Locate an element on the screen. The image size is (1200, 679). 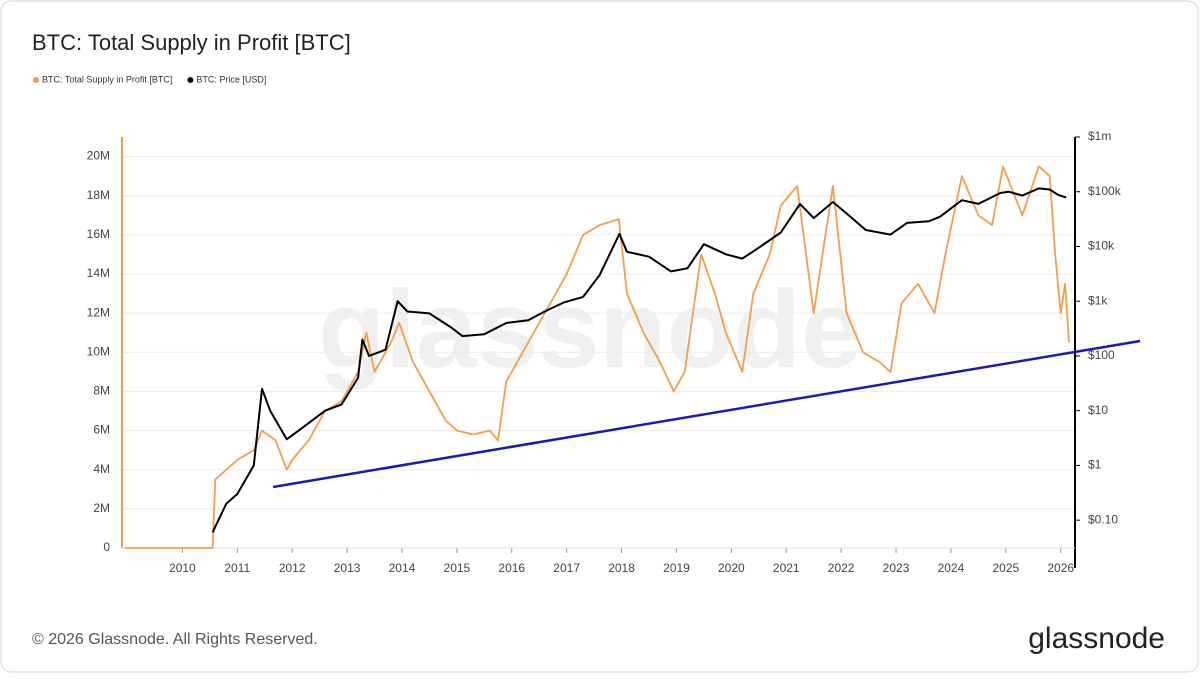
y2-tick-label: $1k is located at coordinates (1098, 300).